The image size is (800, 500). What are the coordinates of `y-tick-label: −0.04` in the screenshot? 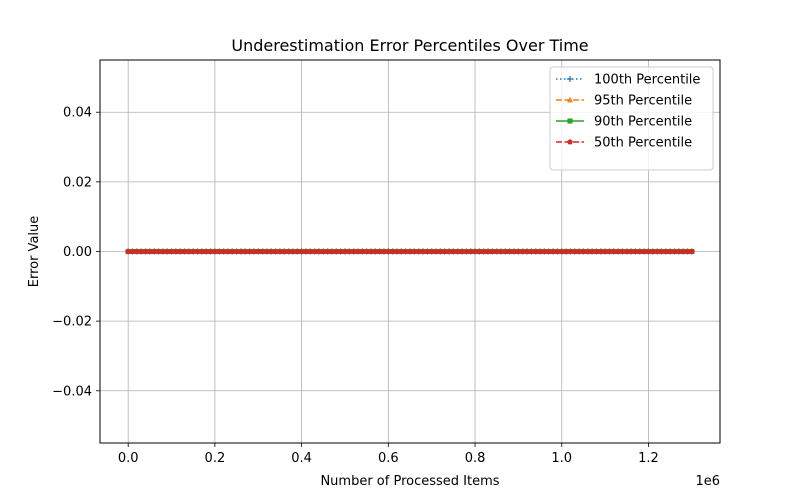 It's located at (72, 391).